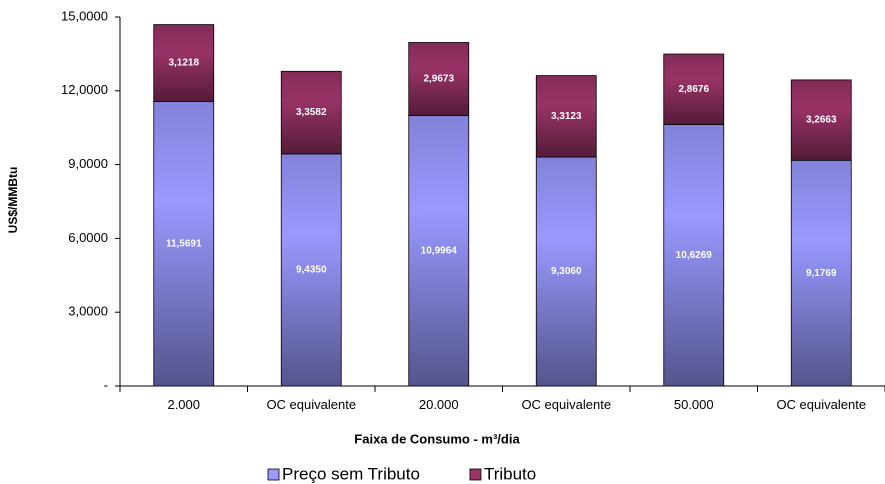 The image size is (885, 484). Describe the element at coordinates (566, 116) in the screenshot. I see `value-label: 3,3123` at that location.